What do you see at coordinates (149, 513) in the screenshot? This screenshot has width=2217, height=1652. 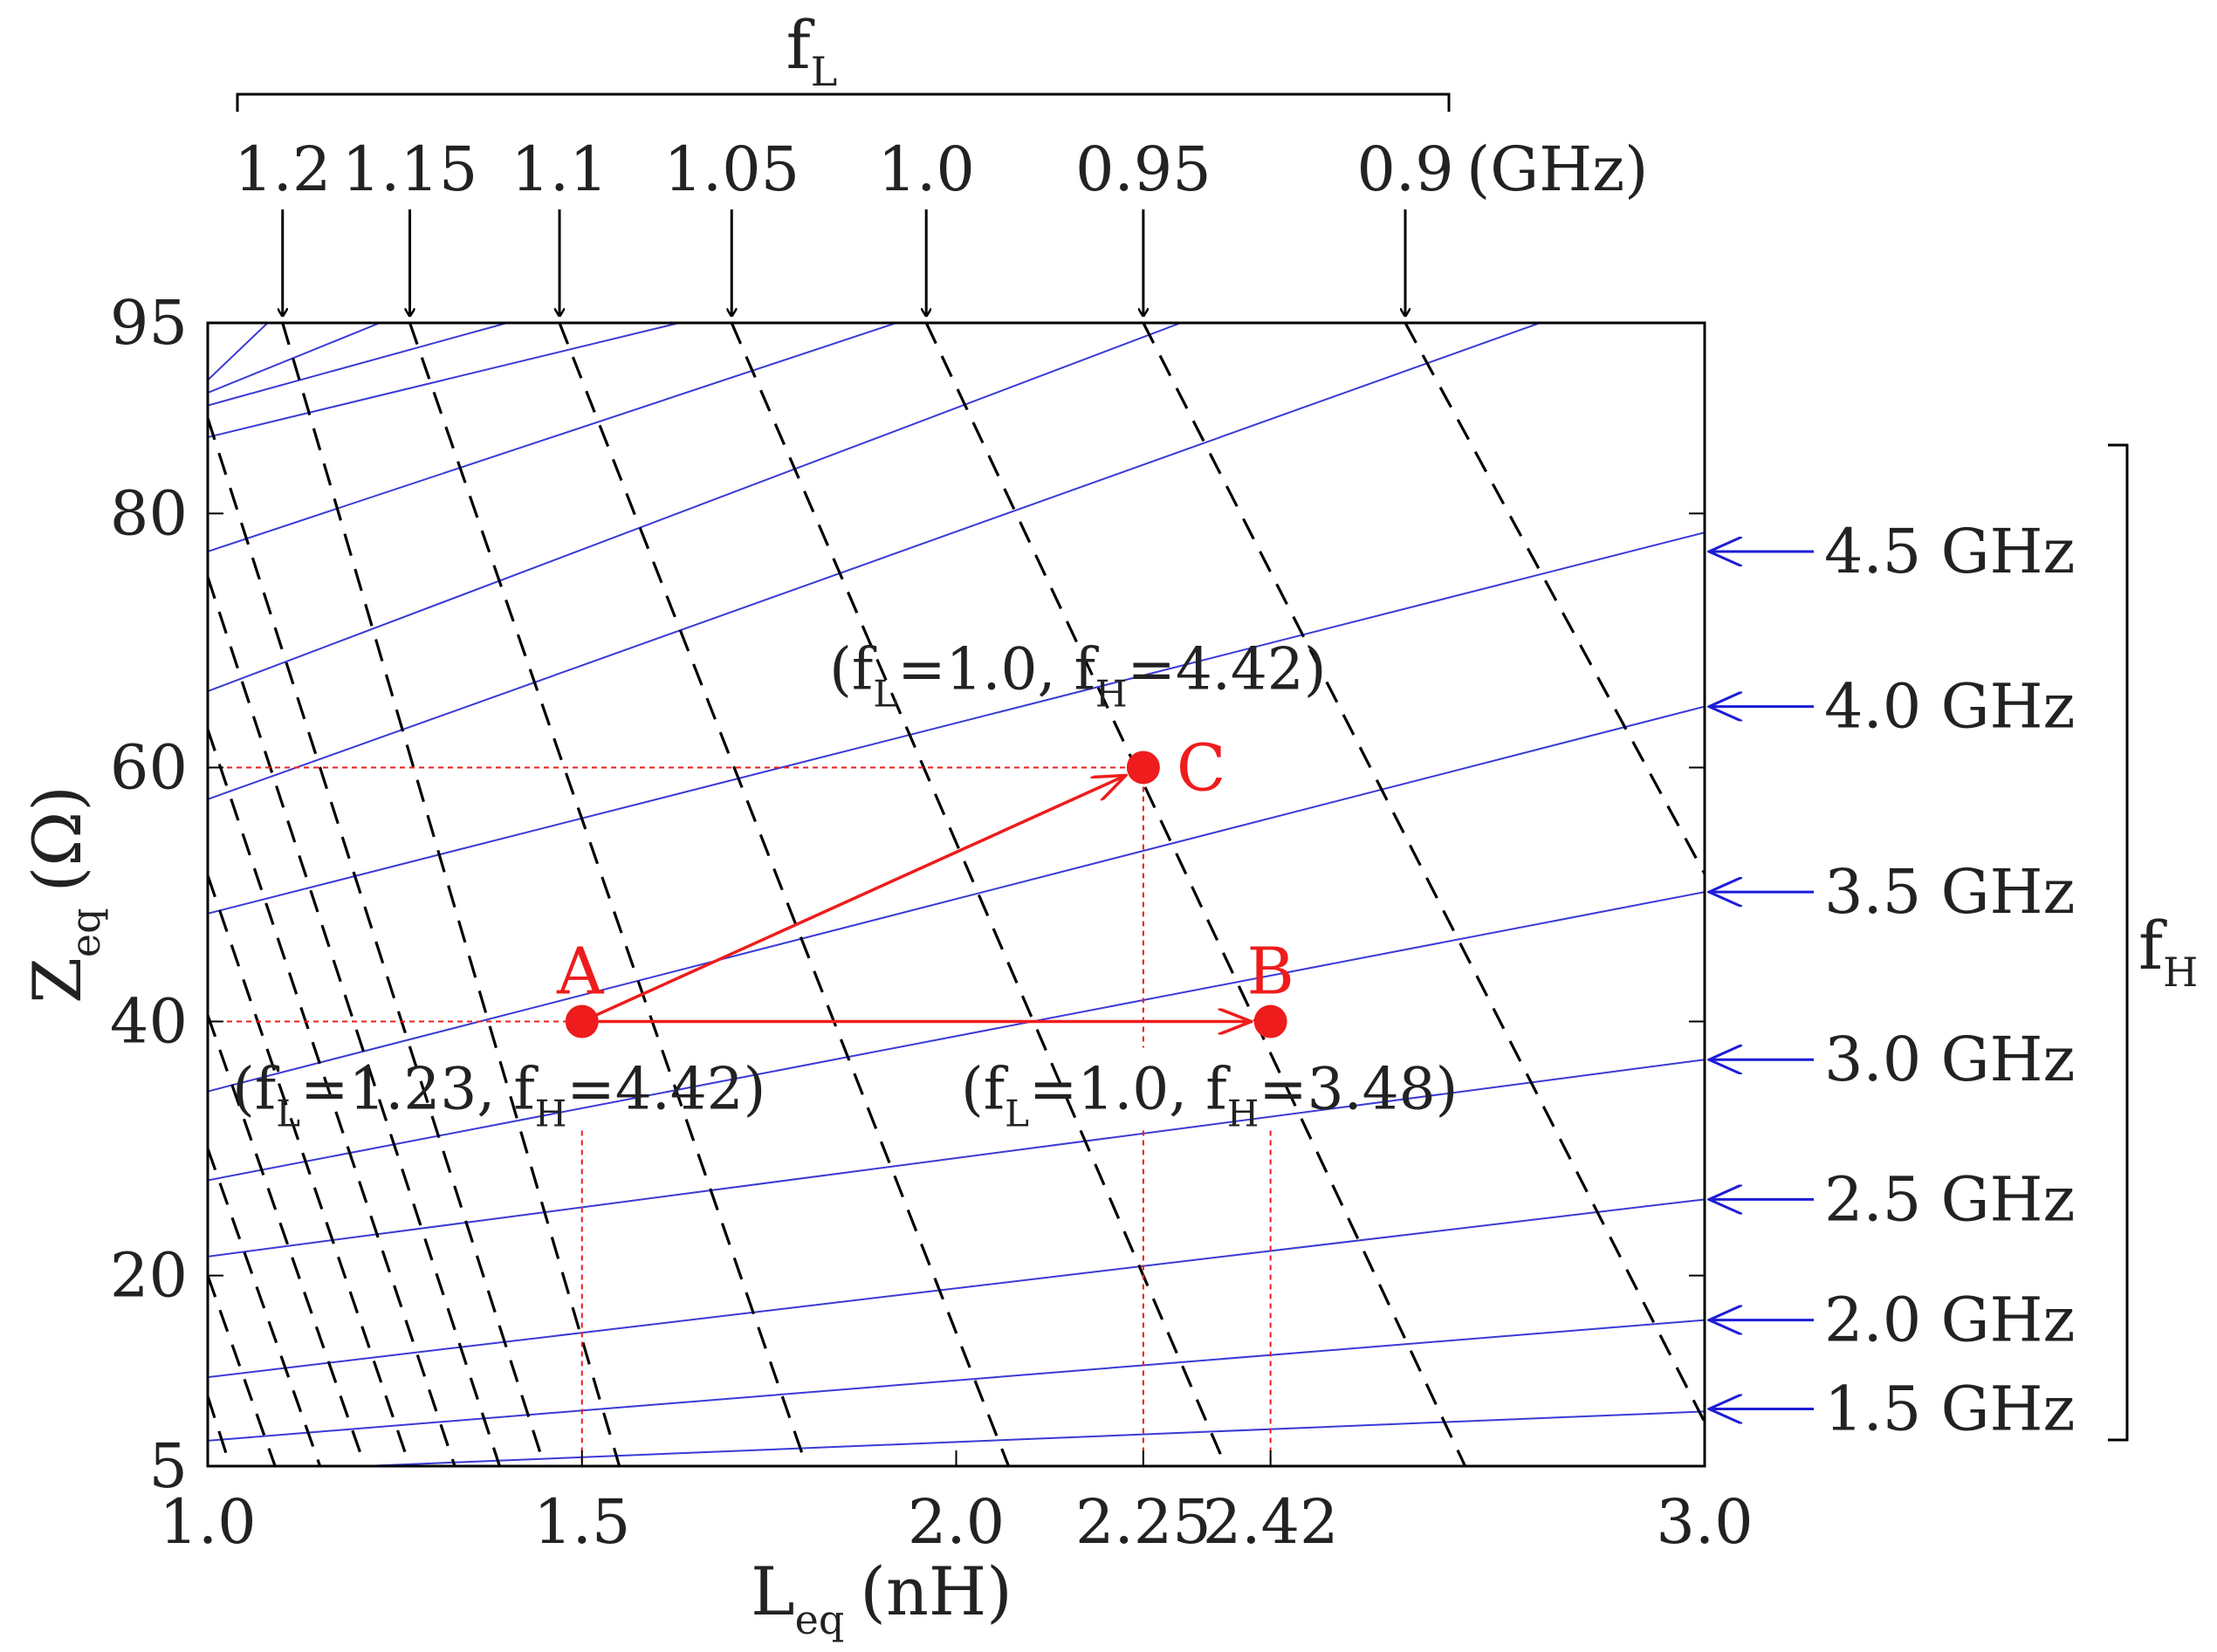 I see `y-tick-label: 80` at bounding box center [149, 513].